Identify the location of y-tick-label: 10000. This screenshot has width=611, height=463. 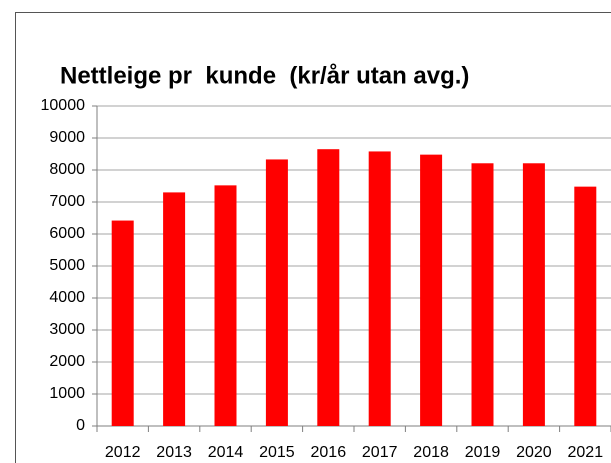
(63, 105).